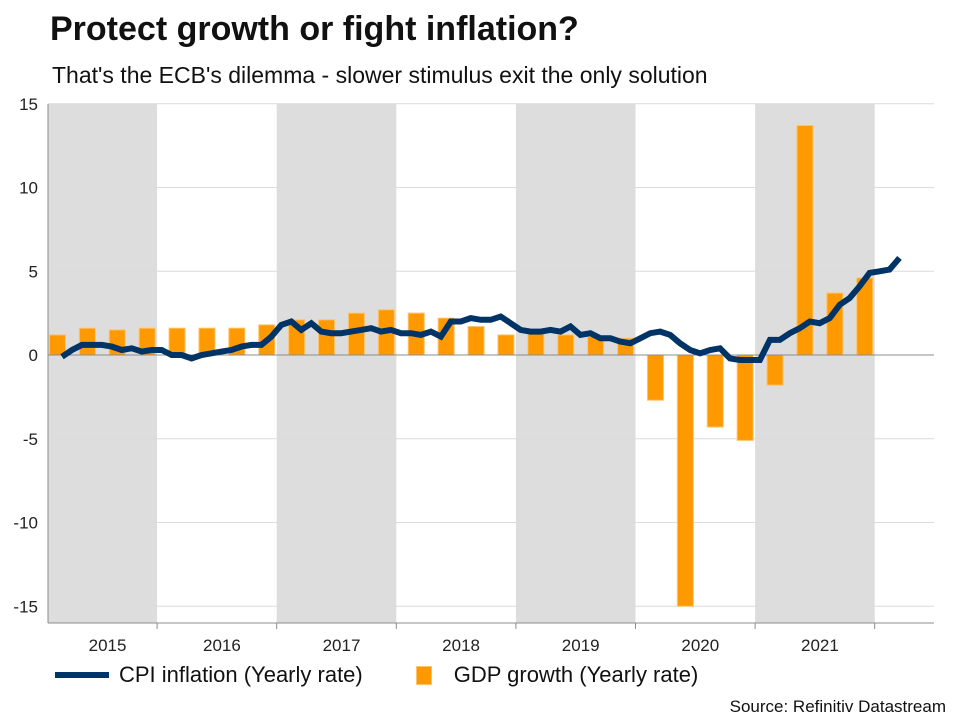  I want to click on chart-title: Protect growth or fight inflation?, so click(314, 29).